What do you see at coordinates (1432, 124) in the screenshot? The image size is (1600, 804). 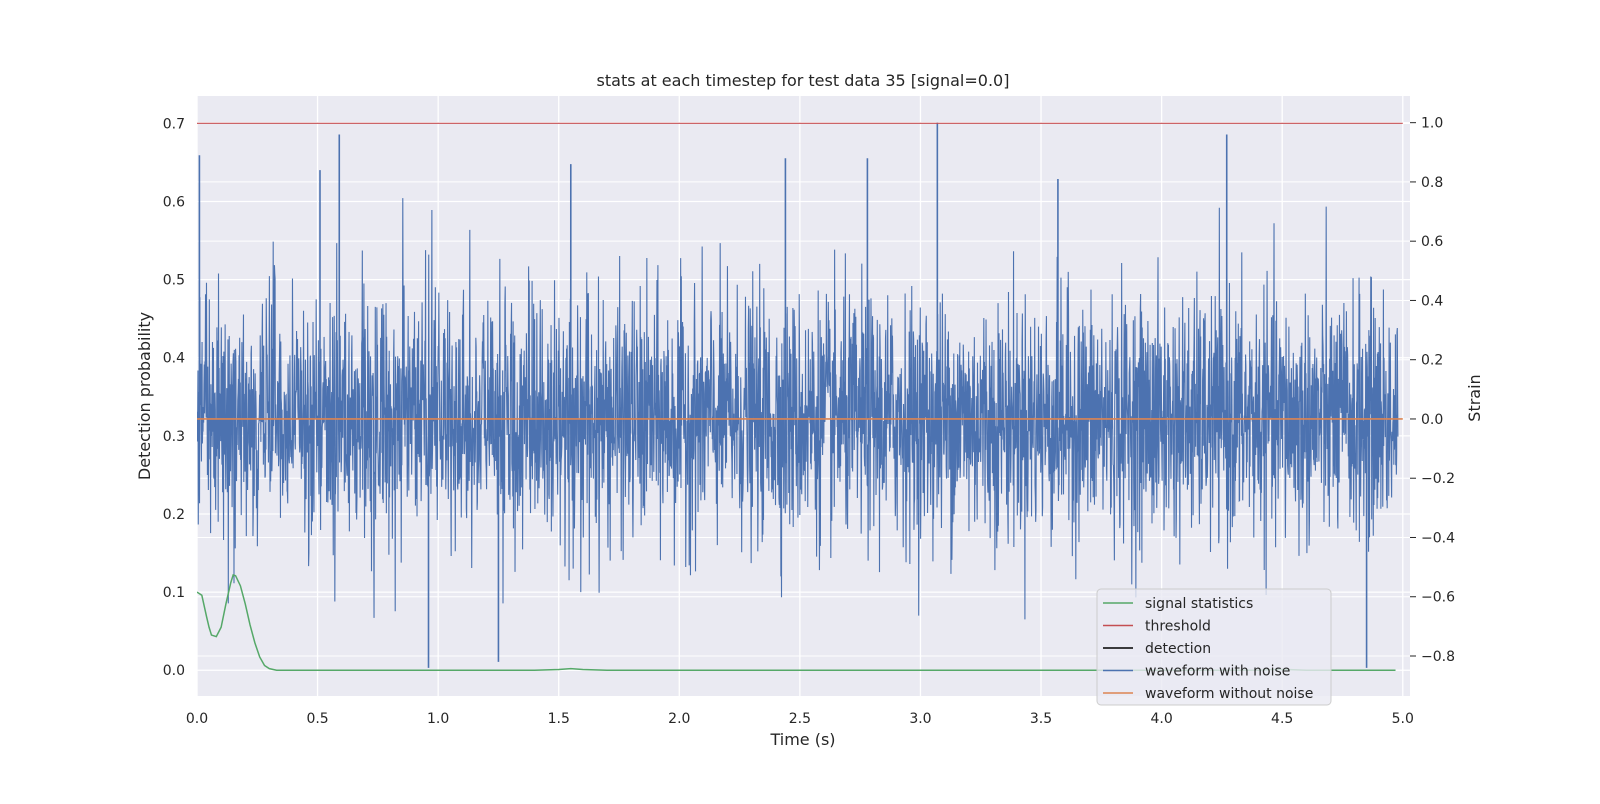 I see `y2-tick-label: 1.0` at bounding box center [1432, 124].